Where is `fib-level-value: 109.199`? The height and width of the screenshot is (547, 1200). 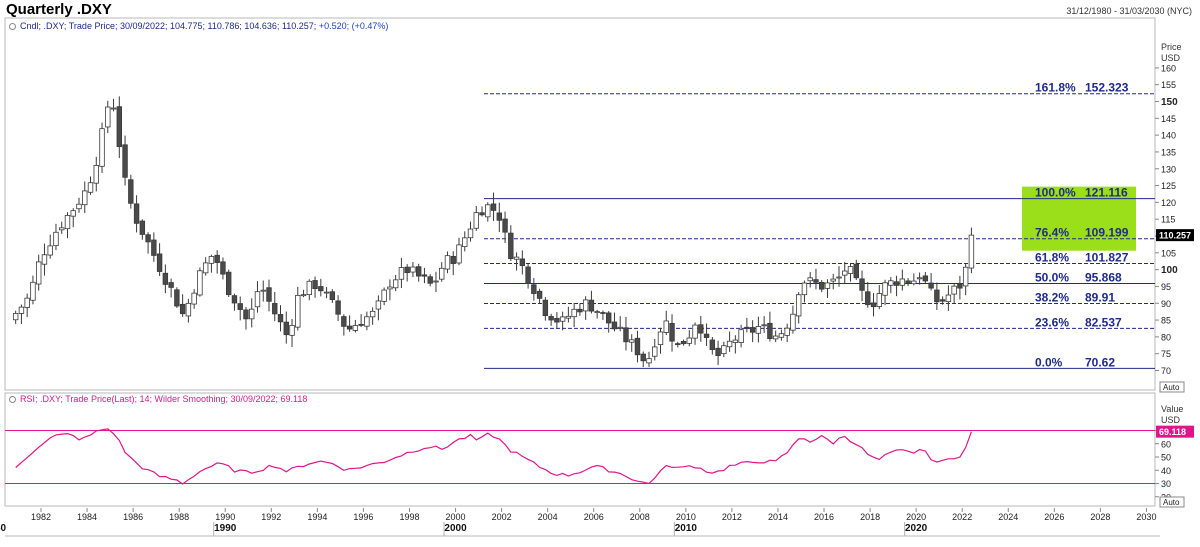
fib-level-value: 109.199 is located at coordinates (1107, 233).